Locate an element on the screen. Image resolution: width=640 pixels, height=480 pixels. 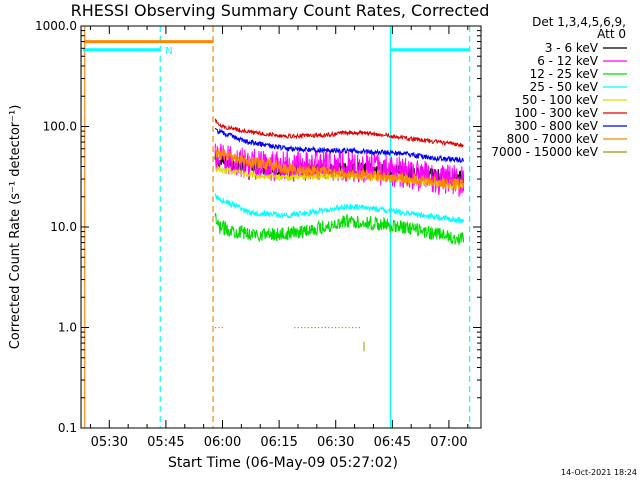
legend-entry-label: 12 - 25 keV is located at coordinates (564, 74).